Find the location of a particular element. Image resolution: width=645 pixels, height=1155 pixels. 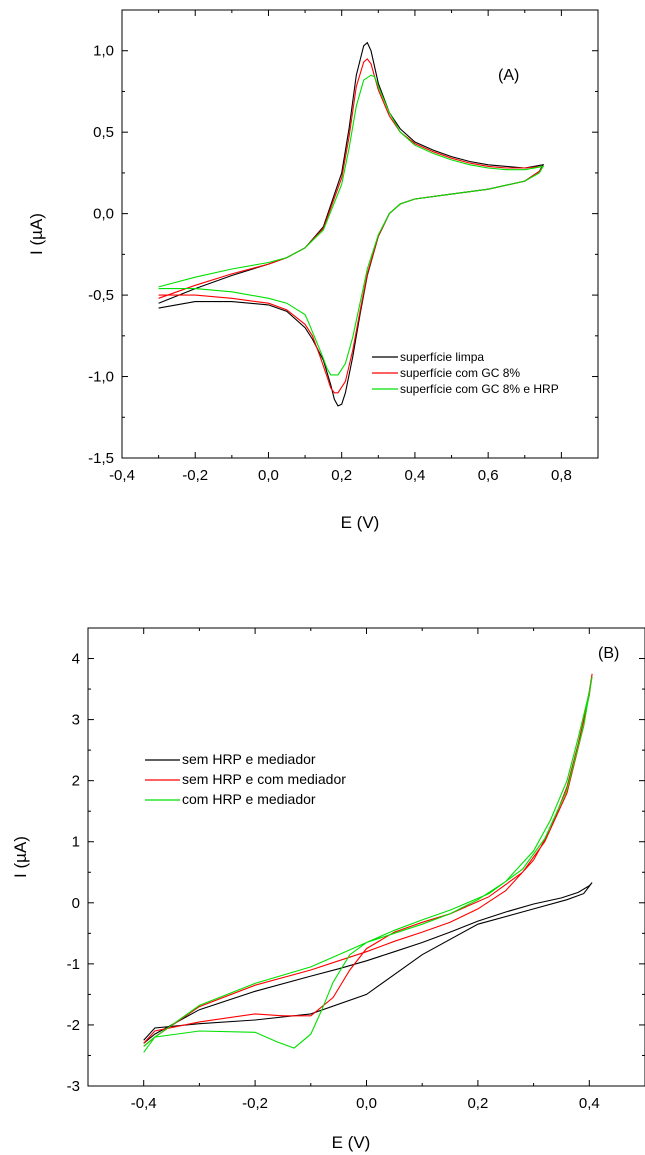

y-tick-label: 0 is located at coordinates (76, 903).